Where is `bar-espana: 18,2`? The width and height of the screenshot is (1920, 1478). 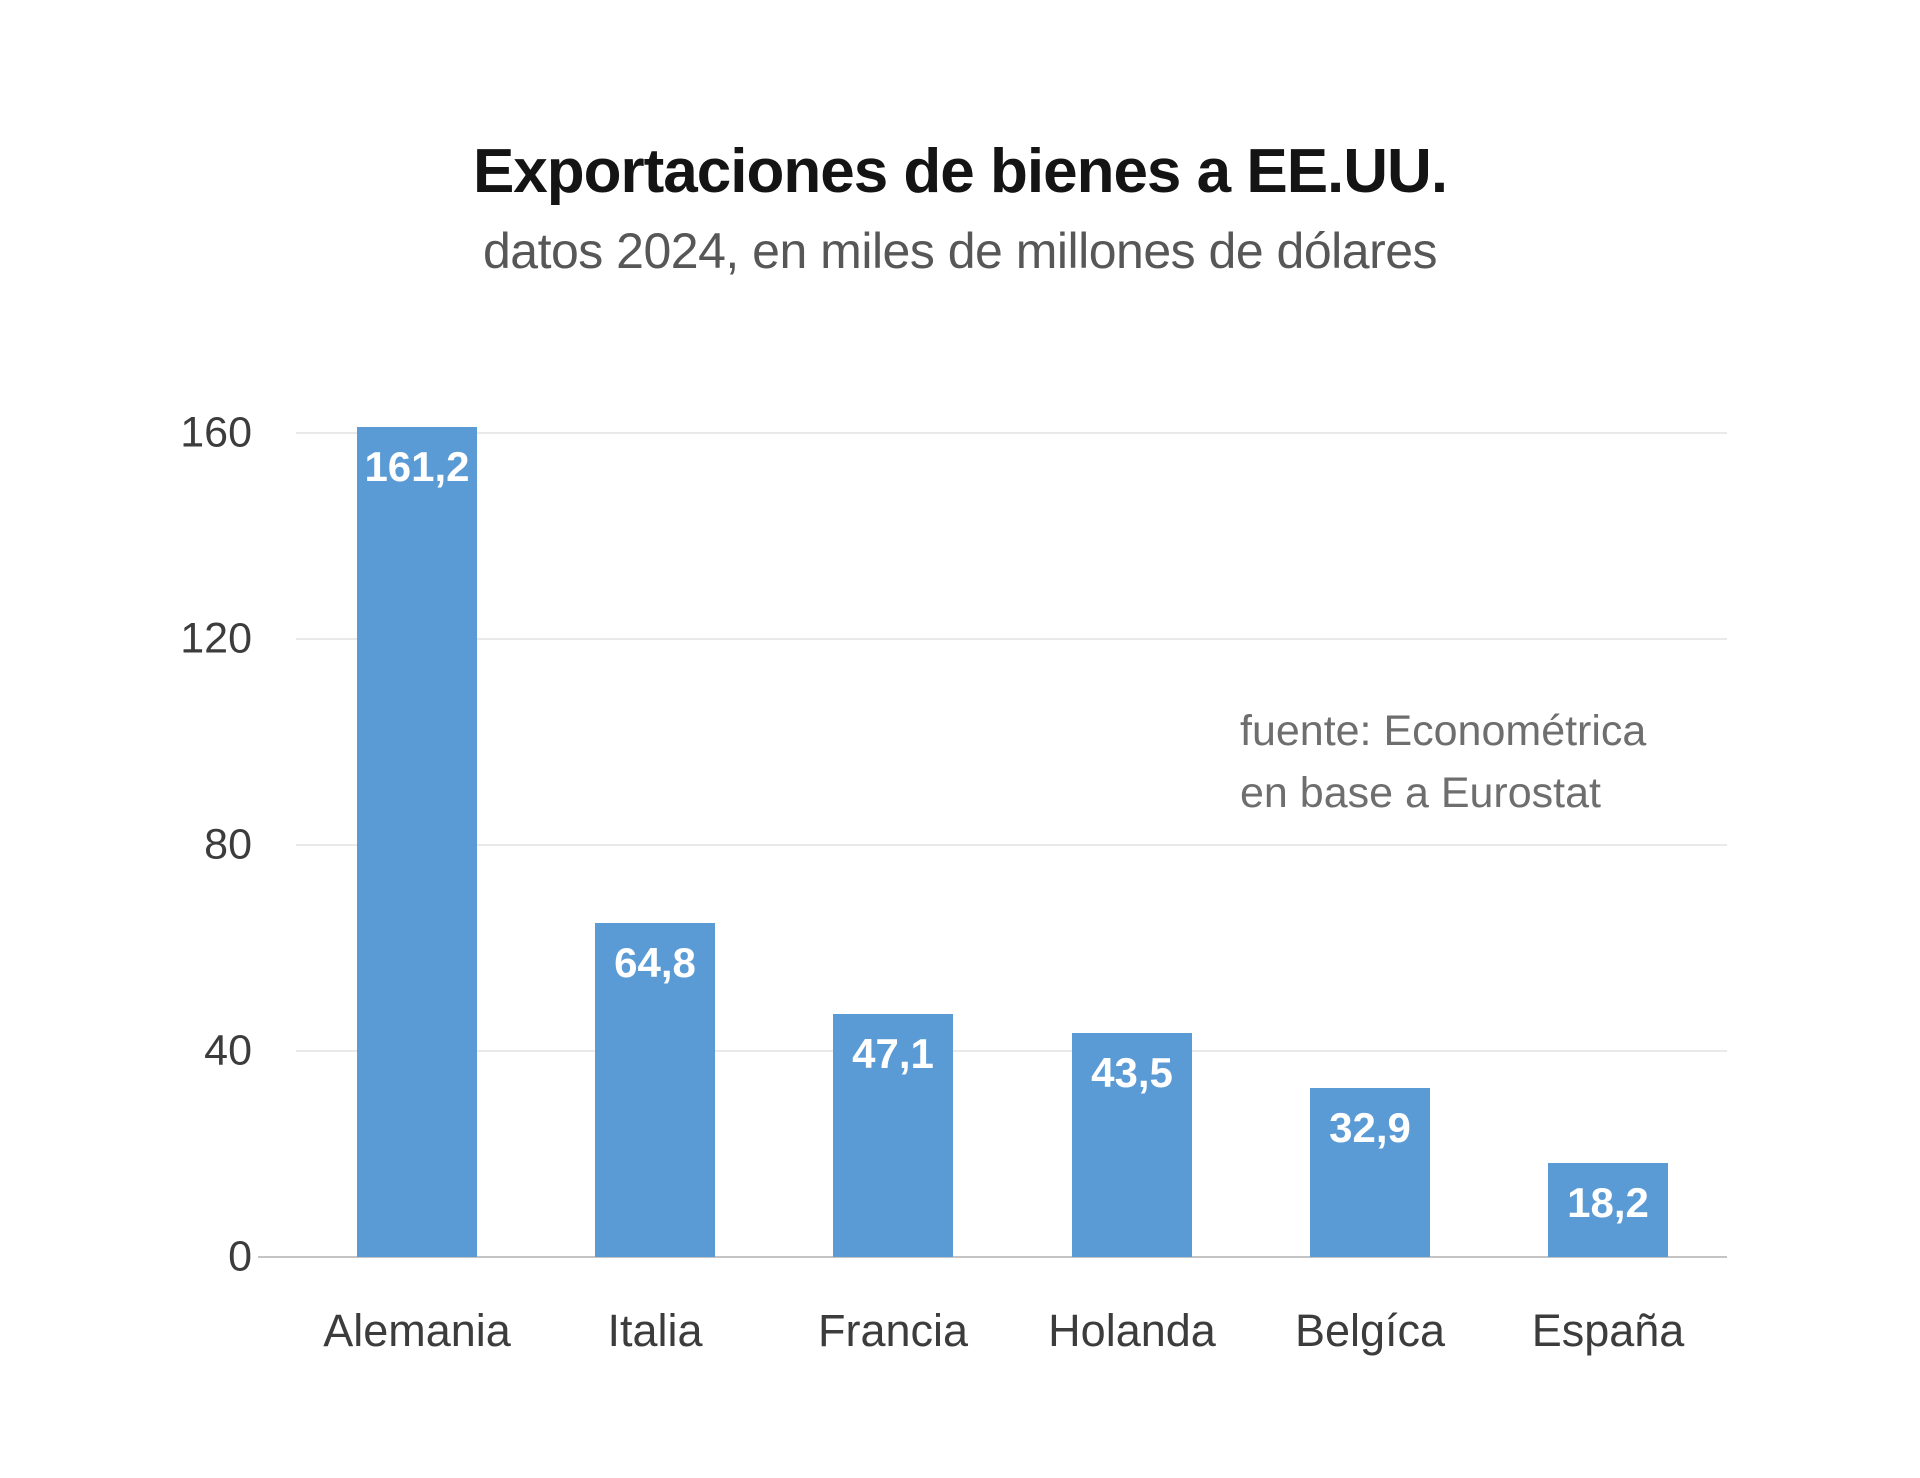
bar-espana: 18,2 is located at coordinates (1608, 1210).